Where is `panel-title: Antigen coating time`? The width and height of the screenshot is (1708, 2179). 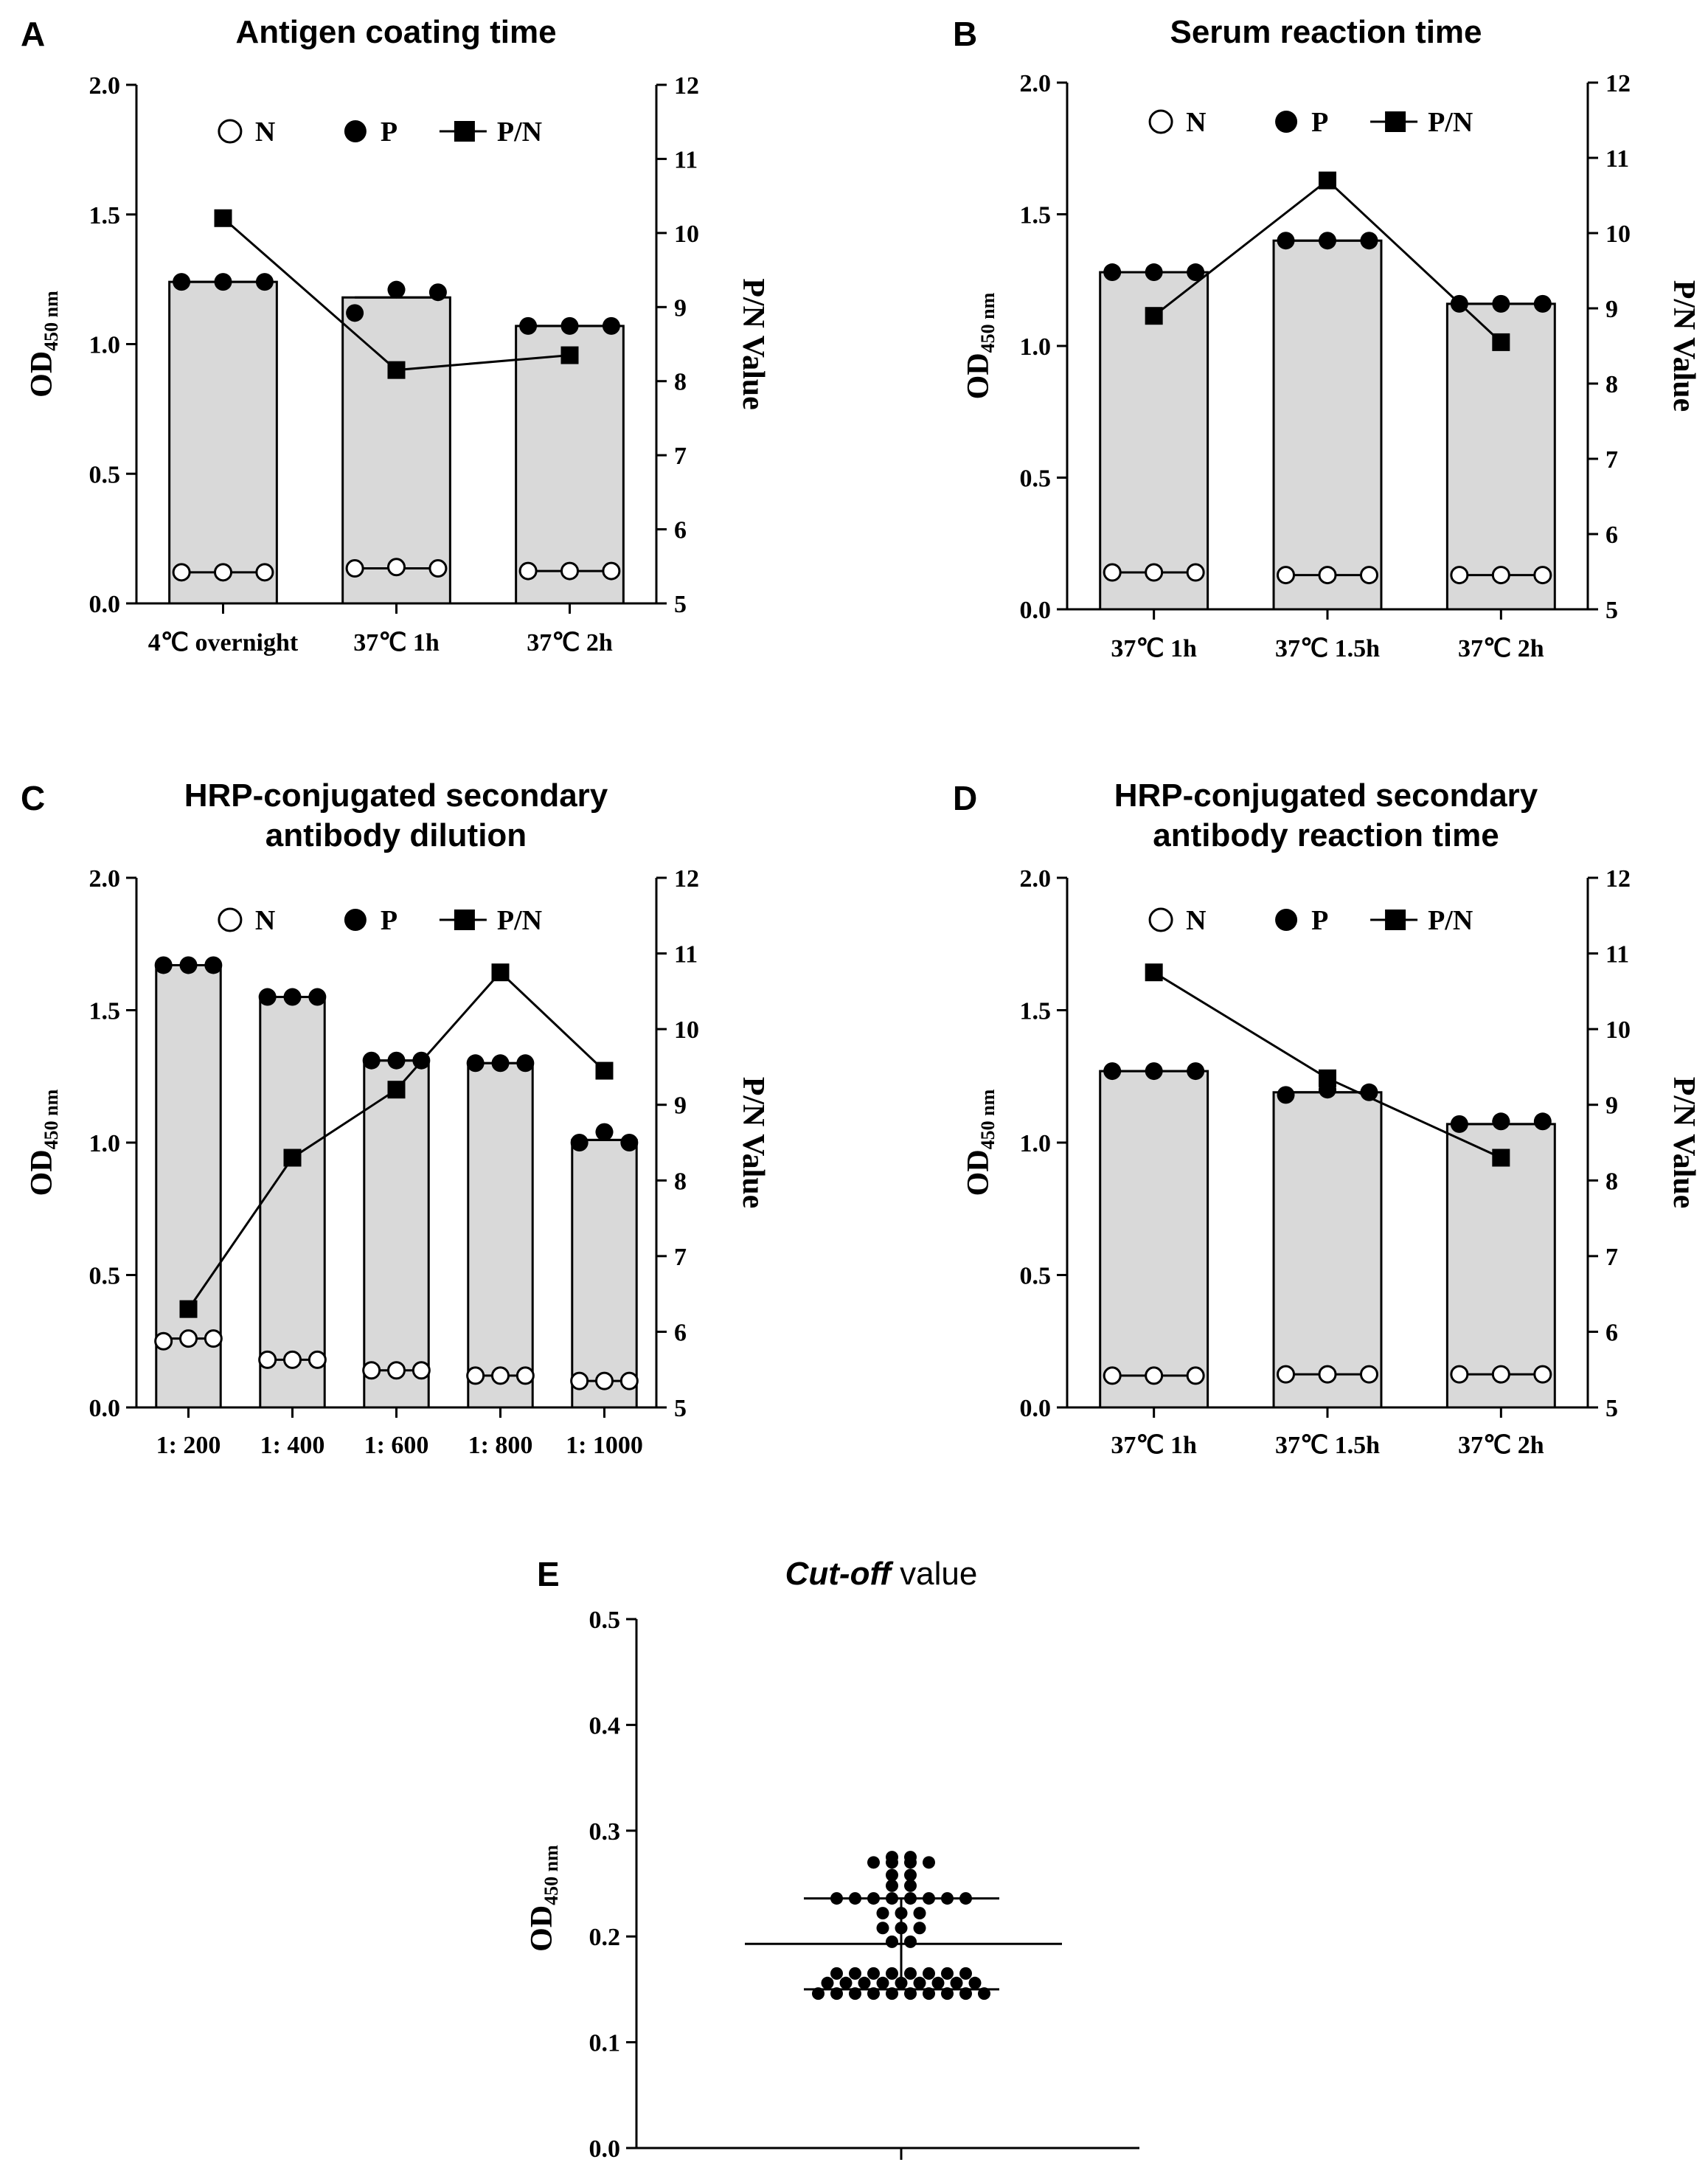 panel-title: Antigen coating time is located at coordinates (396, 32).